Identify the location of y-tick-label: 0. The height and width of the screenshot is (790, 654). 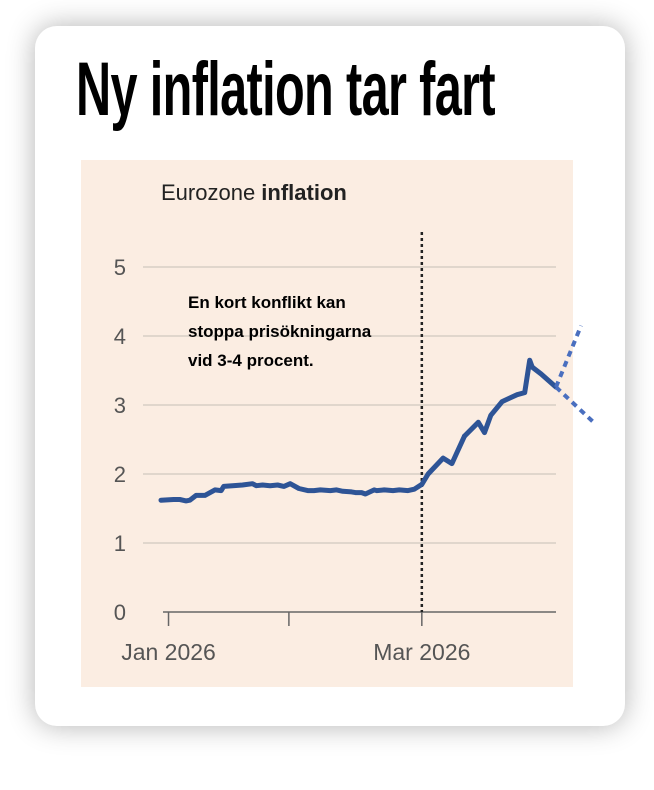
(120, 612).